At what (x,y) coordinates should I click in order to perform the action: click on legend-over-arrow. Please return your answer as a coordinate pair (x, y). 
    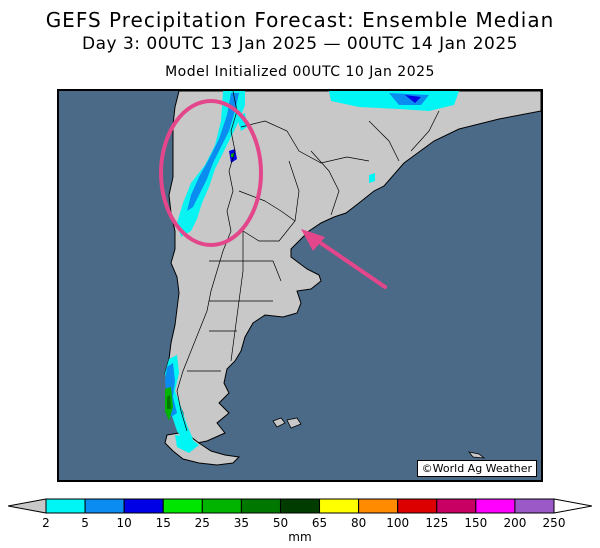
    Looking at the image, I should click on (572, 506).